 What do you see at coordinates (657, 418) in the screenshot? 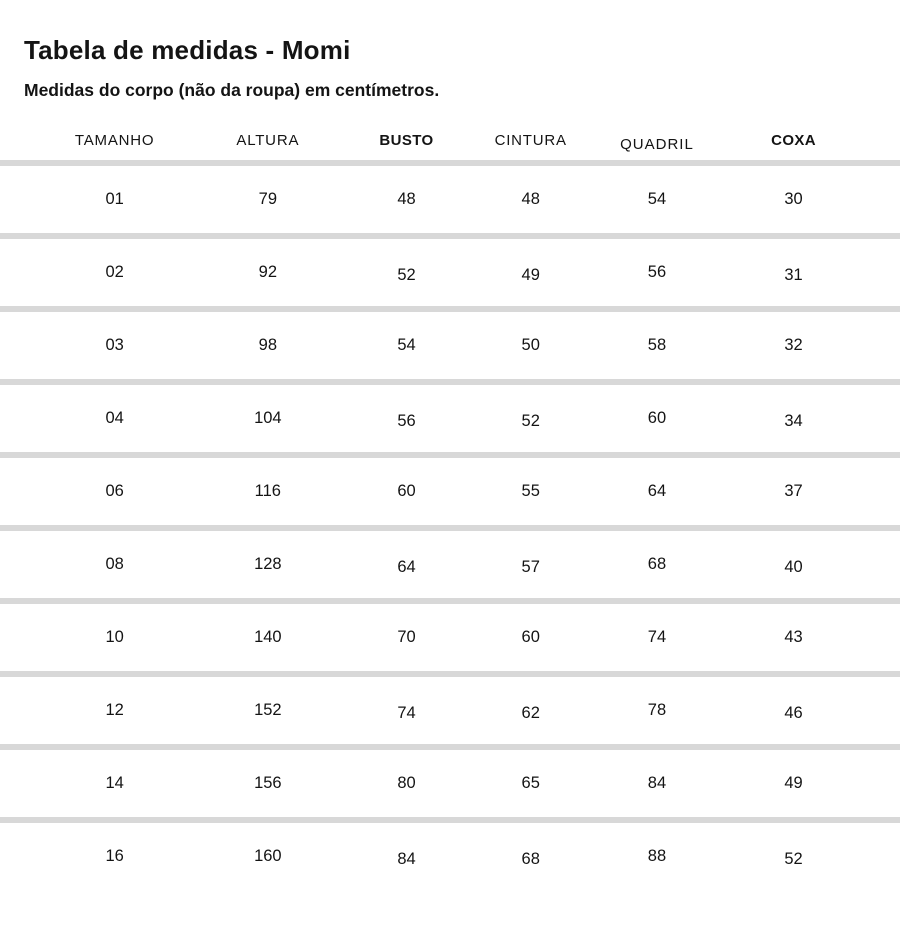
I see `table-cell-quadril: 60` at bounding box center [657, 418].